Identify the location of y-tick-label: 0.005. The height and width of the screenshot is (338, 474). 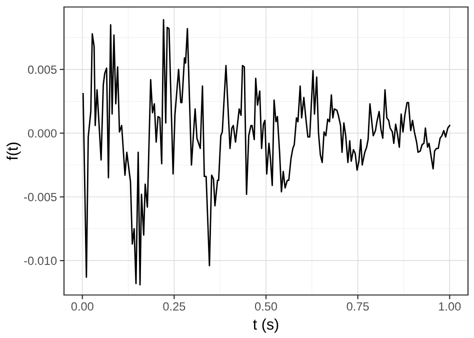
(42, 69).